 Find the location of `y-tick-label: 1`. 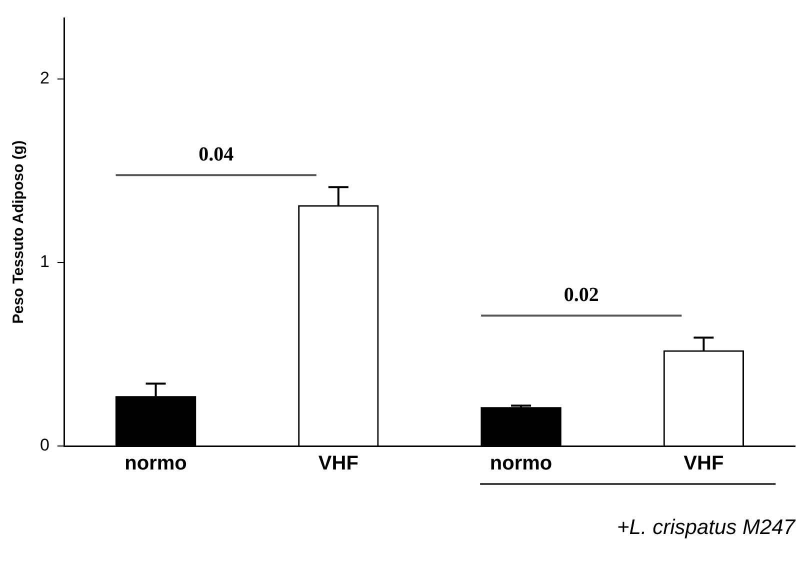

y-tick-label: 1 is located at coordinates (45, 262).